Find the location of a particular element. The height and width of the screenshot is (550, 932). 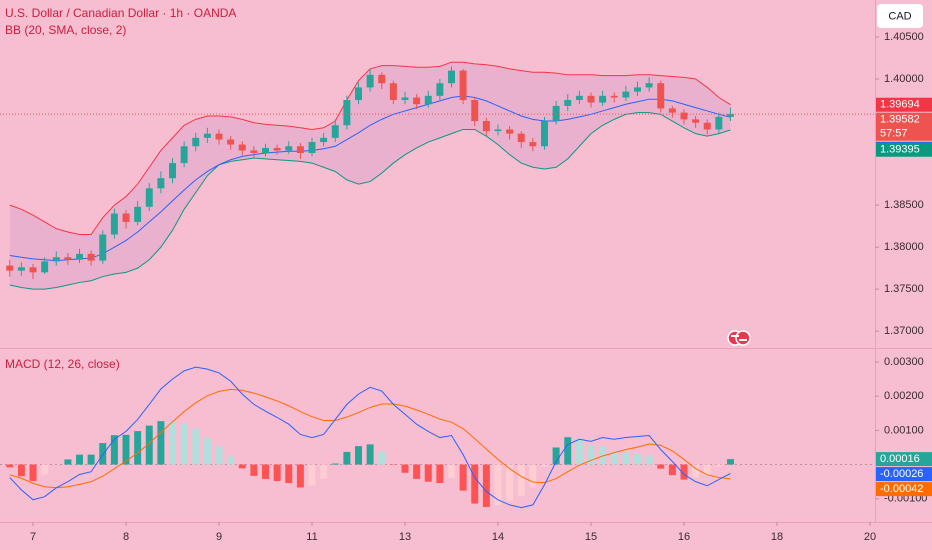

x-tick-label: 14 is located at coordinates (498, 537).